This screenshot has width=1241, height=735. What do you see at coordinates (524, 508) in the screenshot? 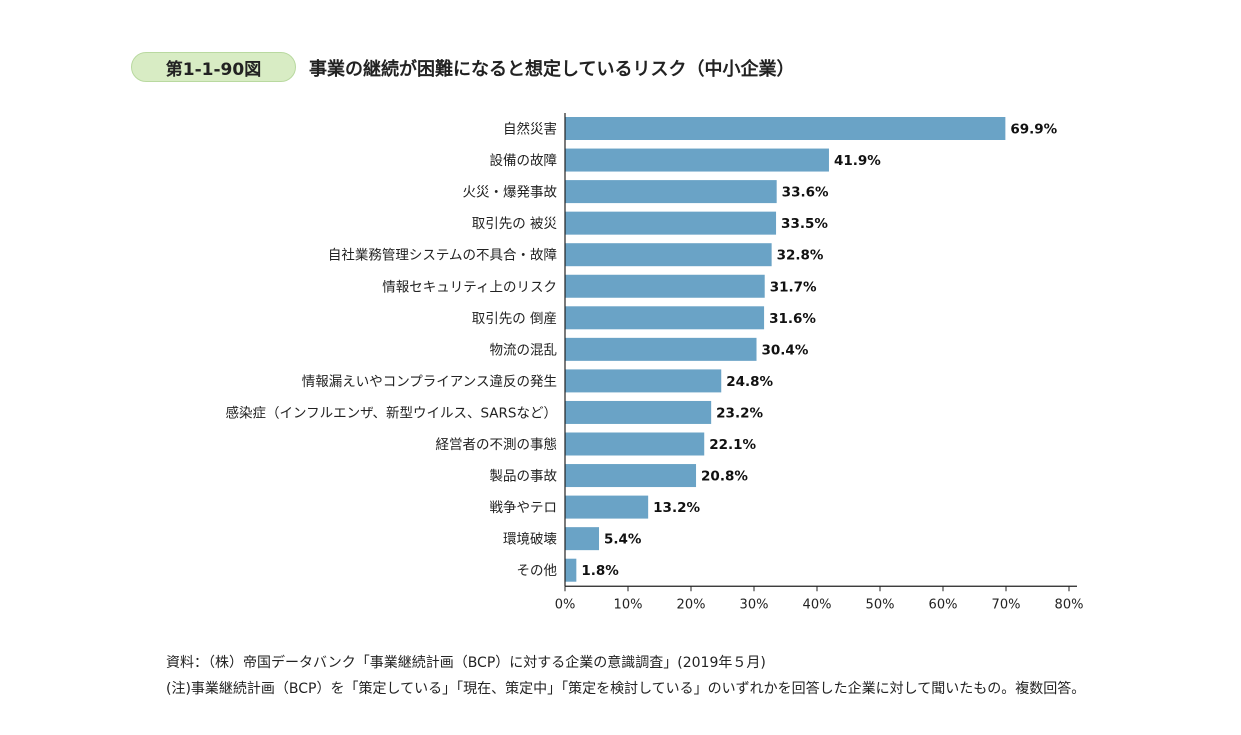
I see `category-label: 戦争やテロ` at bounding box center [524, 508].